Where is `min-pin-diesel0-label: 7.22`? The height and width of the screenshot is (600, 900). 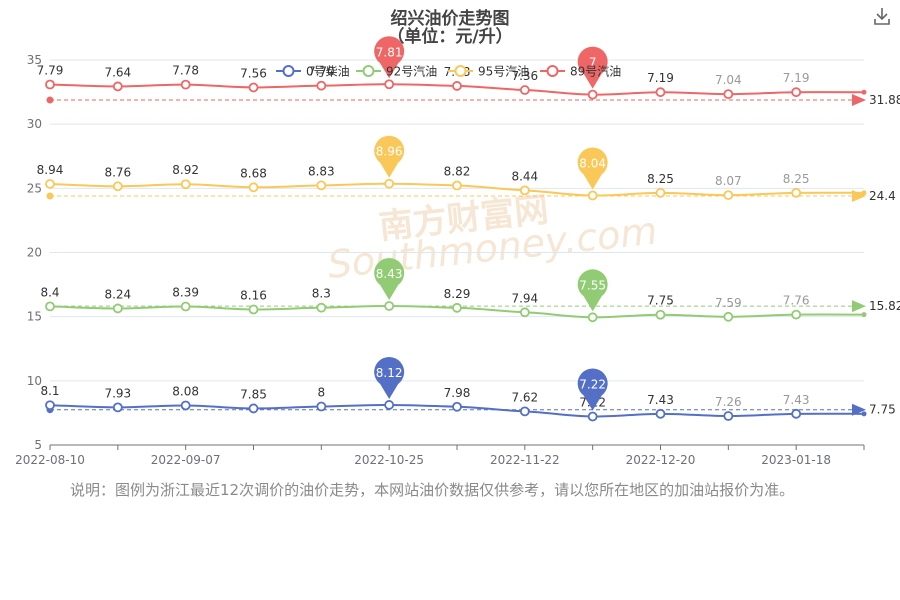 min-pin-diesel0-label: 7.22 is located at coordinates (592, 385).